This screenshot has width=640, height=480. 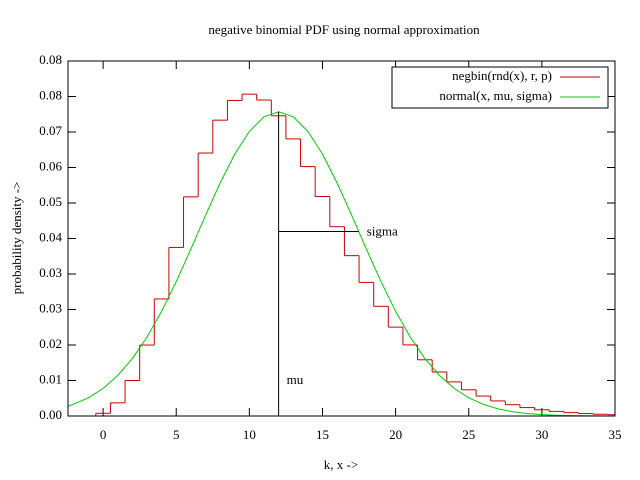 What do you see at coordinates (50, 343) in the screenshot?
I see `y-tick-label: 0.02` at bounding box center [50, 343].